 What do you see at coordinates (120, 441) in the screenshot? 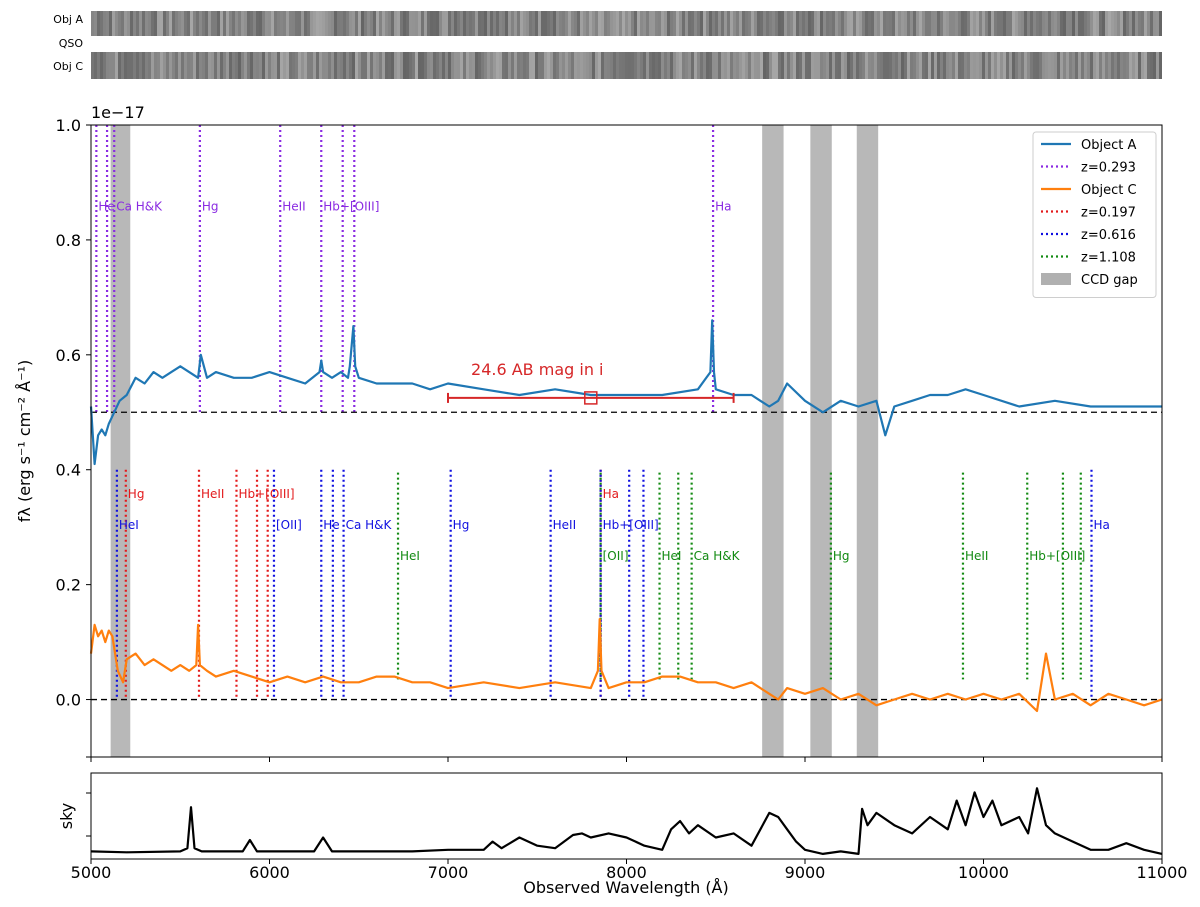
I see `ccd-gap-band` at bounding box center [120, 441].